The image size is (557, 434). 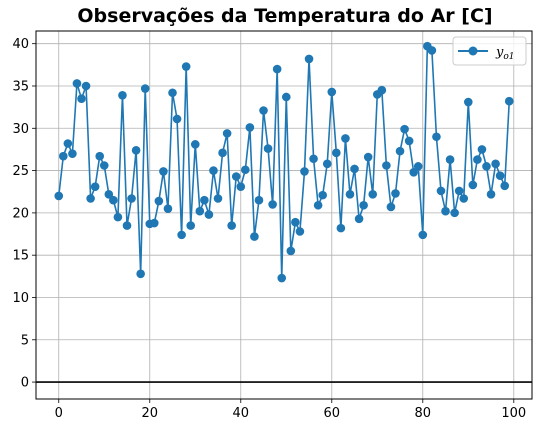 What do you see at coordinates (423, 413) in the screenshot?
I see `x-tick-label: 80` at bounding box center [423, 413].